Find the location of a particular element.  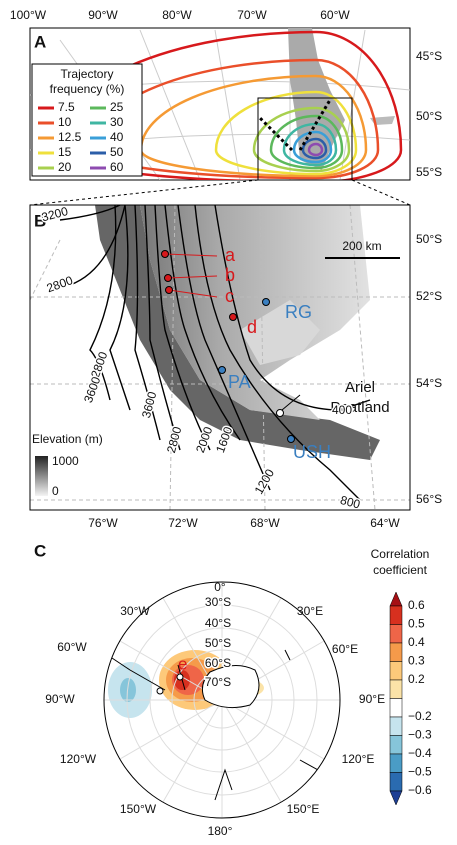

lon-label: 120°W is located at coordinates (78, 759).